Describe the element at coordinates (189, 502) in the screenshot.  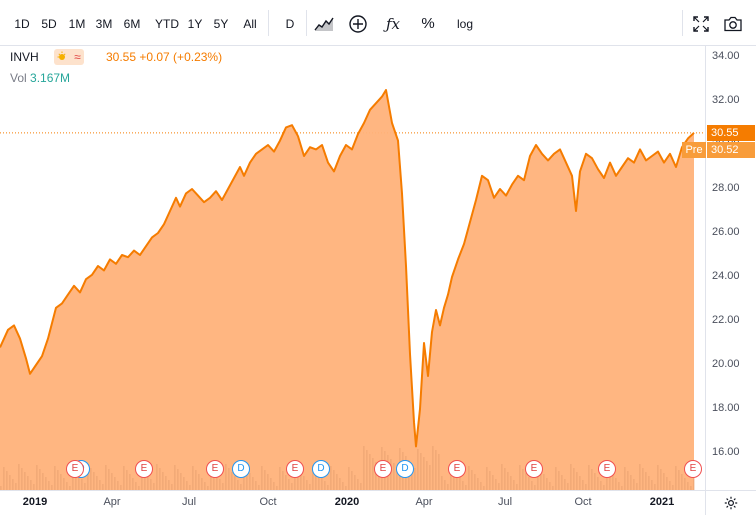
I see `time-tick-label: Jul` at that location.